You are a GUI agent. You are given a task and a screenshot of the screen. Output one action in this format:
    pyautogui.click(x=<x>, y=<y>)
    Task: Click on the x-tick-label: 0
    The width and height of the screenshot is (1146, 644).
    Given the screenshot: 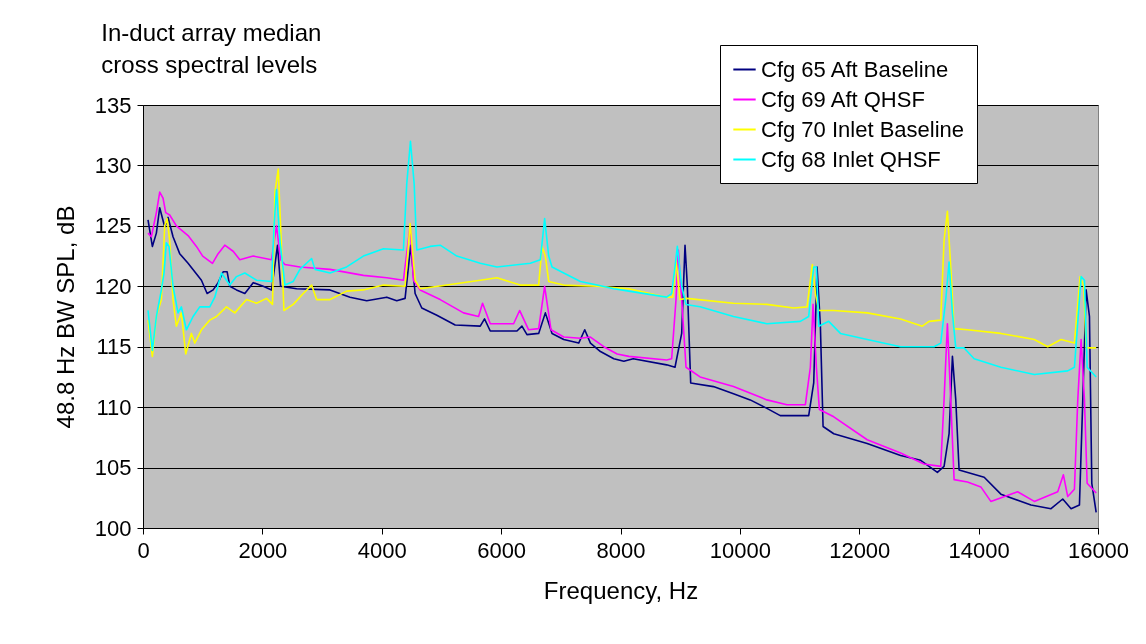 What is the action you would take?
    pyautogui.click(x=143, y=550)
    